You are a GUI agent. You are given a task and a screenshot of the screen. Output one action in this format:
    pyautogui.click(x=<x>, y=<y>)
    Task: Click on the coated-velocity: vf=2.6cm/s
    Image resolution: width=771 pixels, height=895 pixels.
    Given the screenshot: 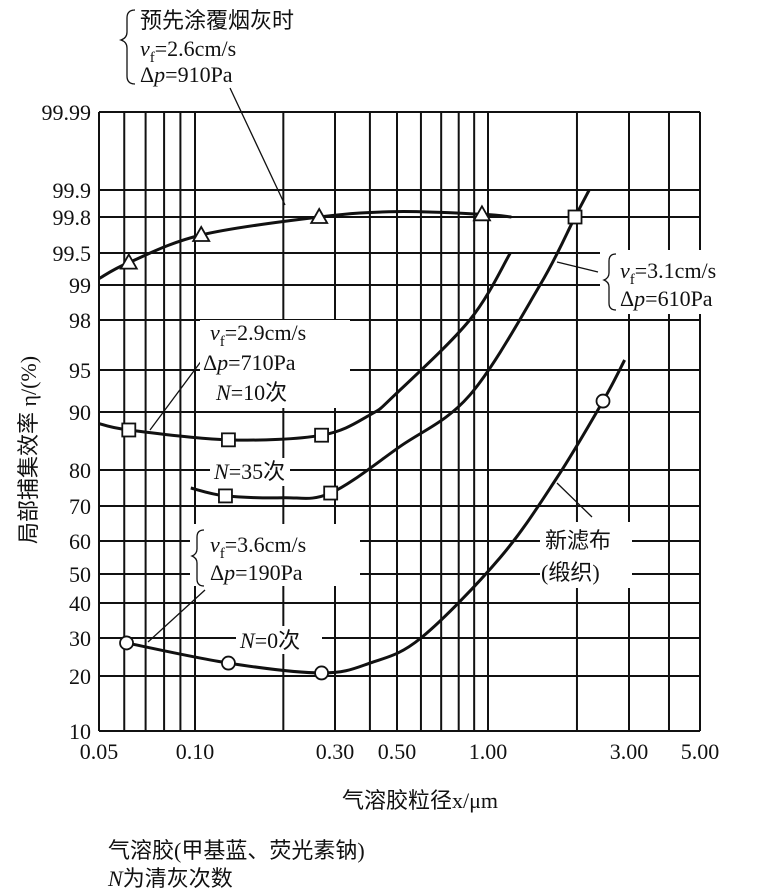 What is the action you would take?
    pyautogui.click(x=188, y=51)
    